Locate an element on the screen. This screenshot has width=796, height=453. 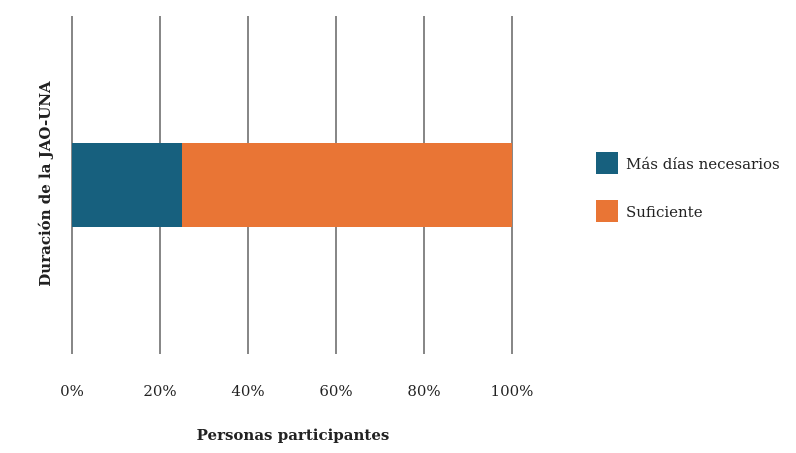
x-axis-title: Personas participantes is located at coordinates (293, 435).